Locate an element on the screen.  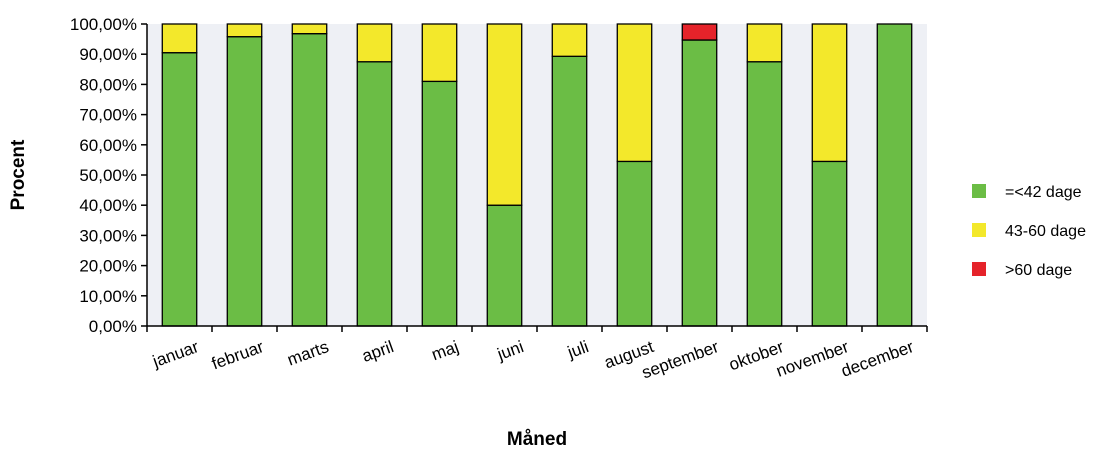
y-tick-label: 20,00% is located at coordinates (108, 266).